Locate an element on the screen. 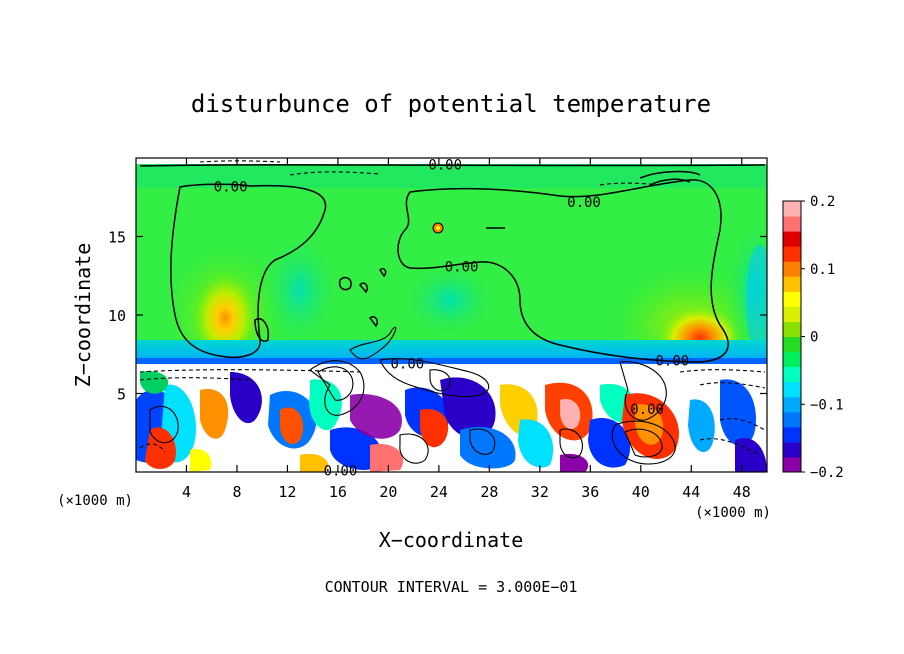  x-tick-label: 44 is located at coordinates (691, 492).